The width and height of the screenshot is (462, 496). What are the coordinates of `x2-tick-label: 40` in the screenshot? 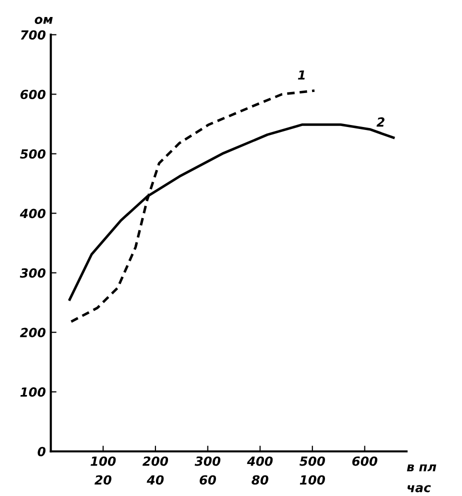 It's located at (155, 480).